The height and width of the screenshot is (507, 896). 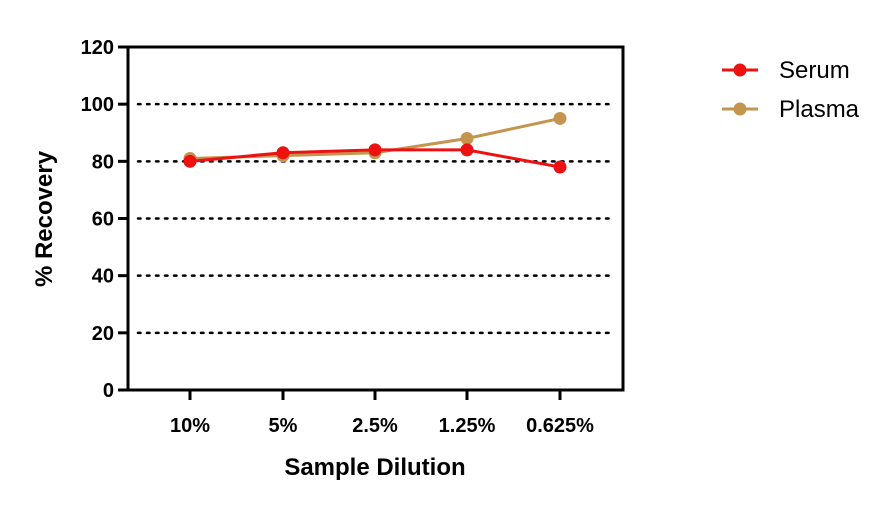 I want to click on x-axis-title: Sample Dilution, so click(x=374, y=467).